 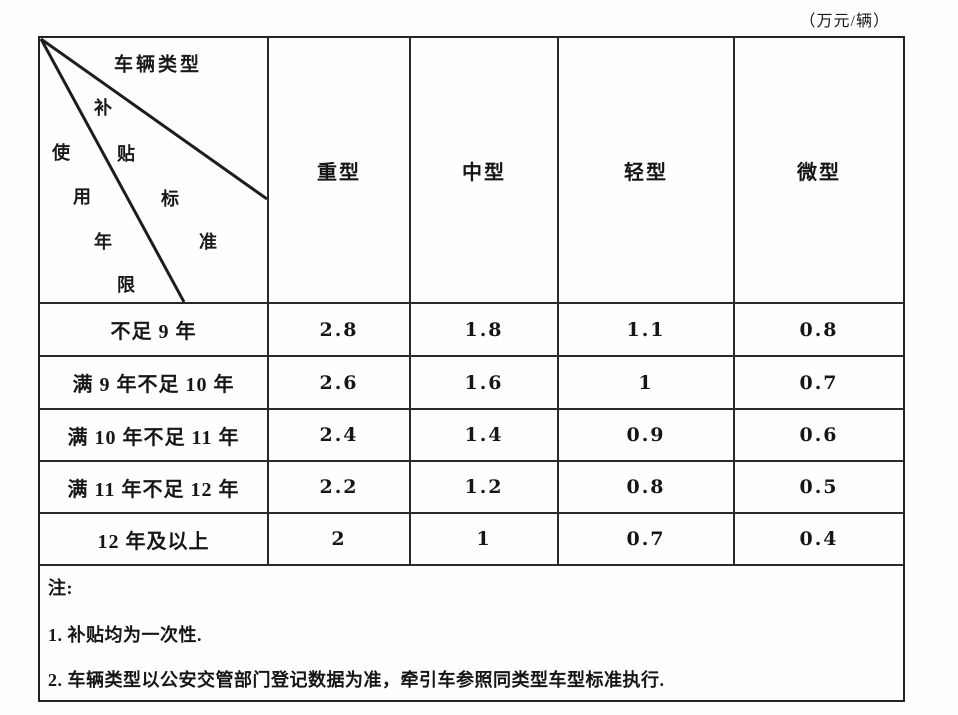 I want to click on corner-usage-char: 用, so click(x=82, y=197).